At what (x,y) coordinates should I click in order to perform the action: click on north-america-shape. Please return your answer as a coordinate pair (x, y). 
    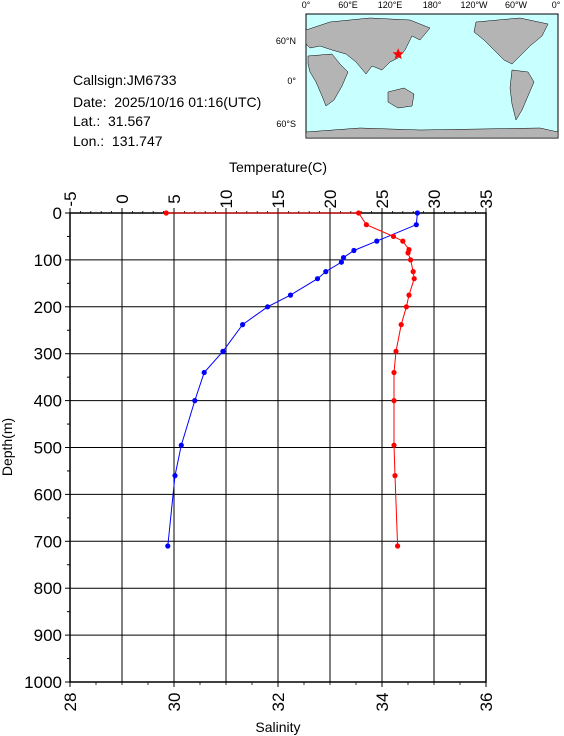
    Looking at the image, I should click on (511, 41).